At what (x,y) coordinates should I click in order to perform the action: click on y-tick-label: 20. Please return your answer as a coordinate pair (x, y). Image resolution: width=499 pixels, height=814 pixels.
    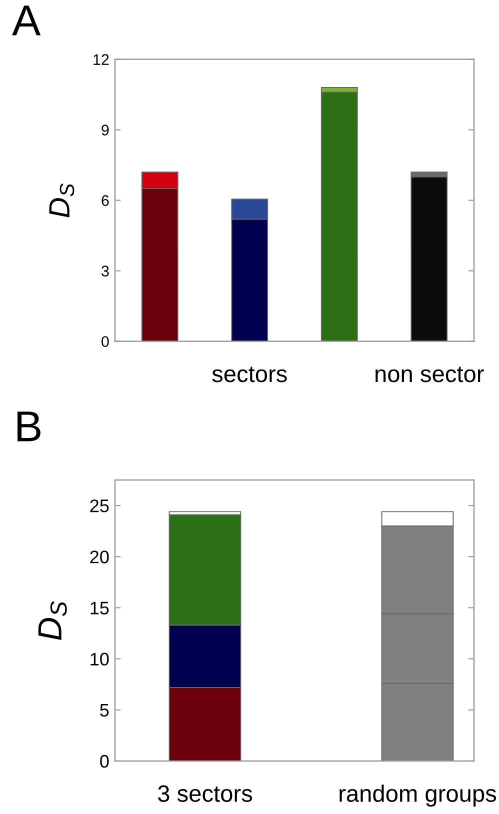
    Looking at the image, I should click on (99, 557).